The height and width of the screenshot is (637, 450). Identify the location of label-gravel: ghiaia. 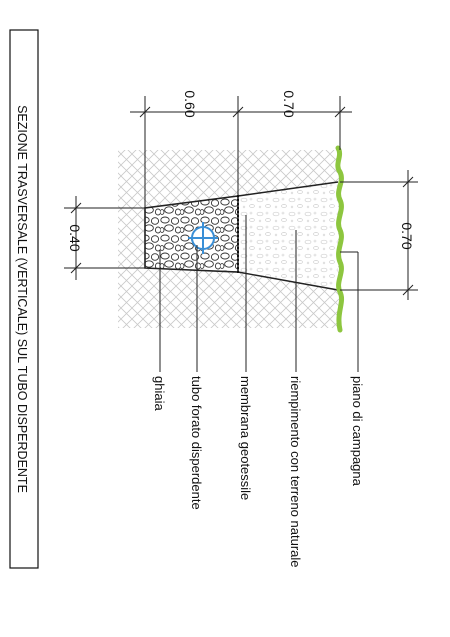
(159, 393).